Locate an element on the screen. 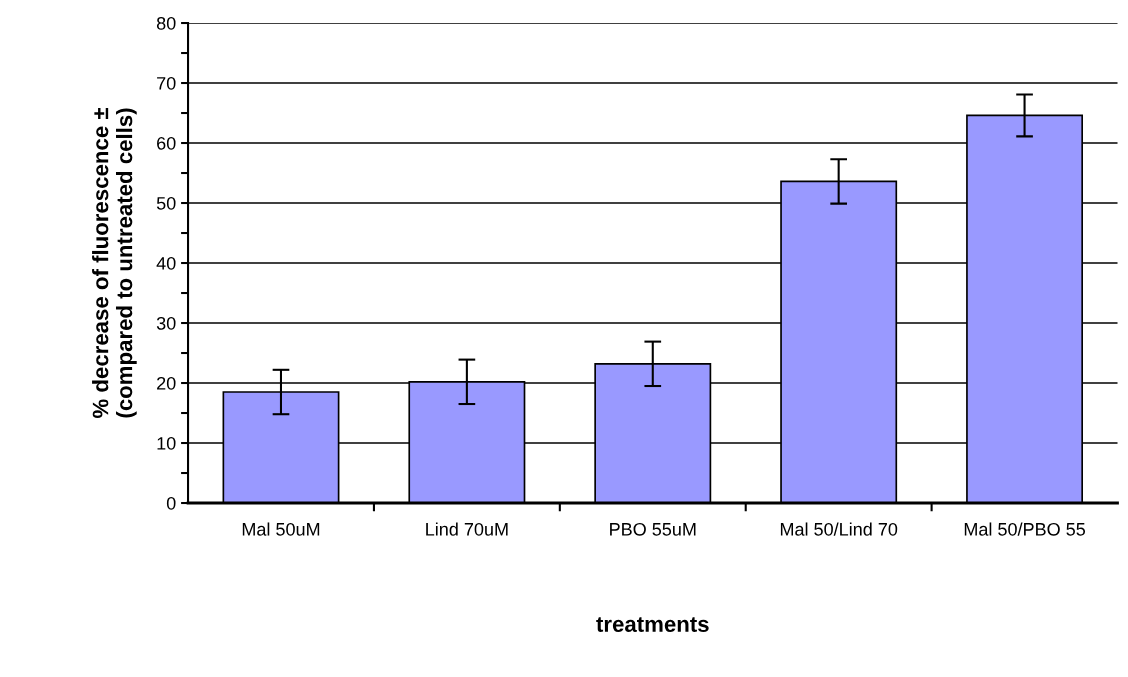  x-tick-label: Mal 50/Lind 70 is located at coordinates (839, 529).